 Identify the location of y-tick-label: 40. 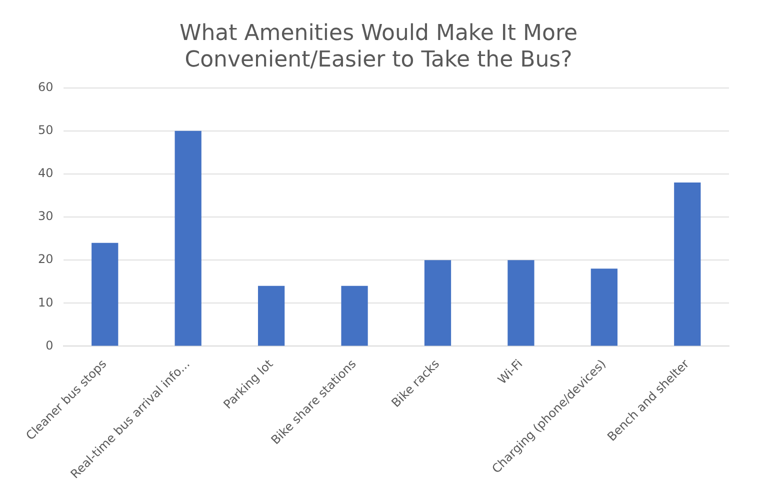
(46, 173).